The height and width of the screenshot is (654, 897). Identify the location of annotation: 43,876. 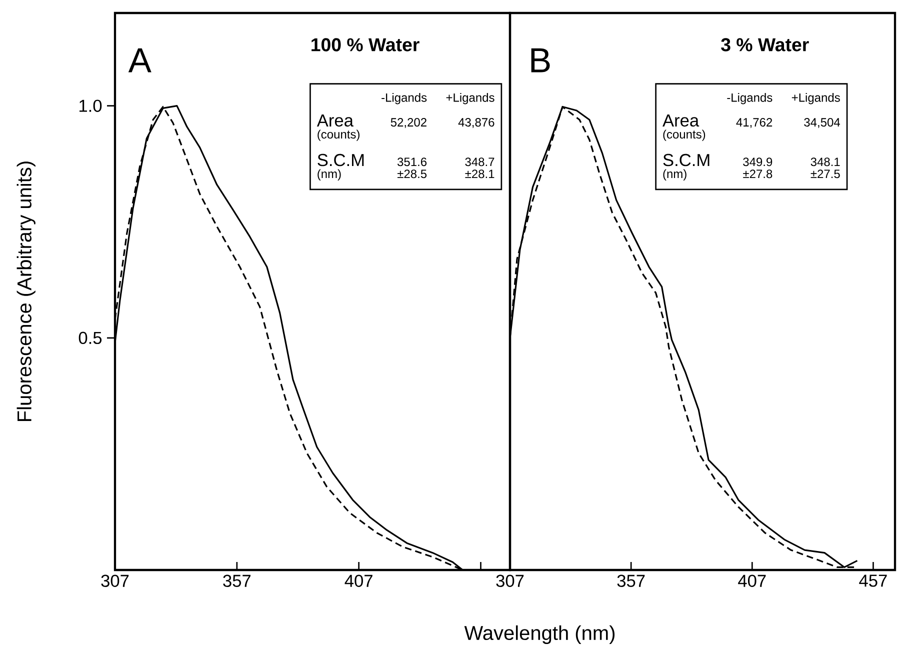
(476, 123).